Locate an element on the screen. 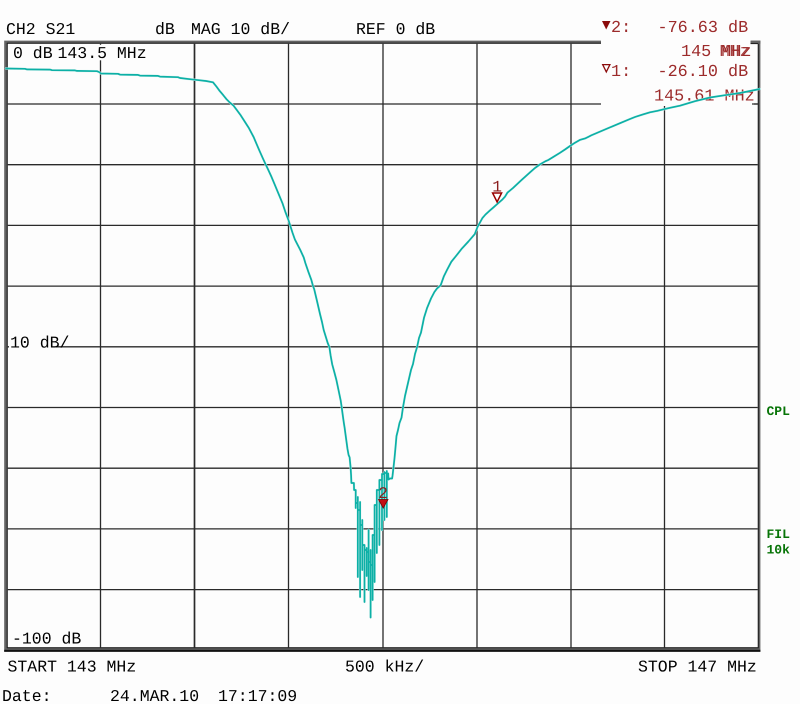 The image size is (800, 704). svg-text: 2: is located at coordinates (621, 28).